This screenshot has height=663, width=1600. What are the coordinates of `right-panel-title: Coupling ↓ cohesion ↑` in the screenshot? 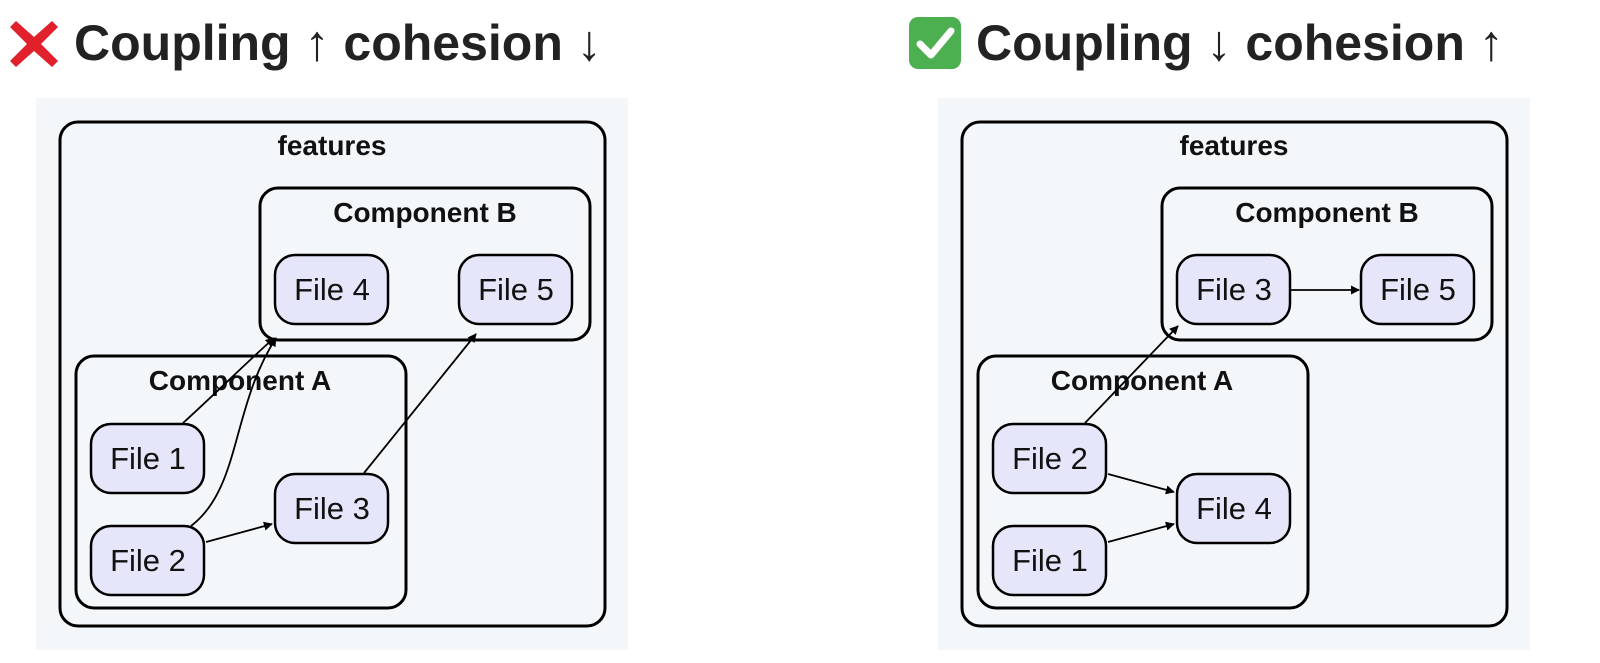 It's located at (1206, 43).